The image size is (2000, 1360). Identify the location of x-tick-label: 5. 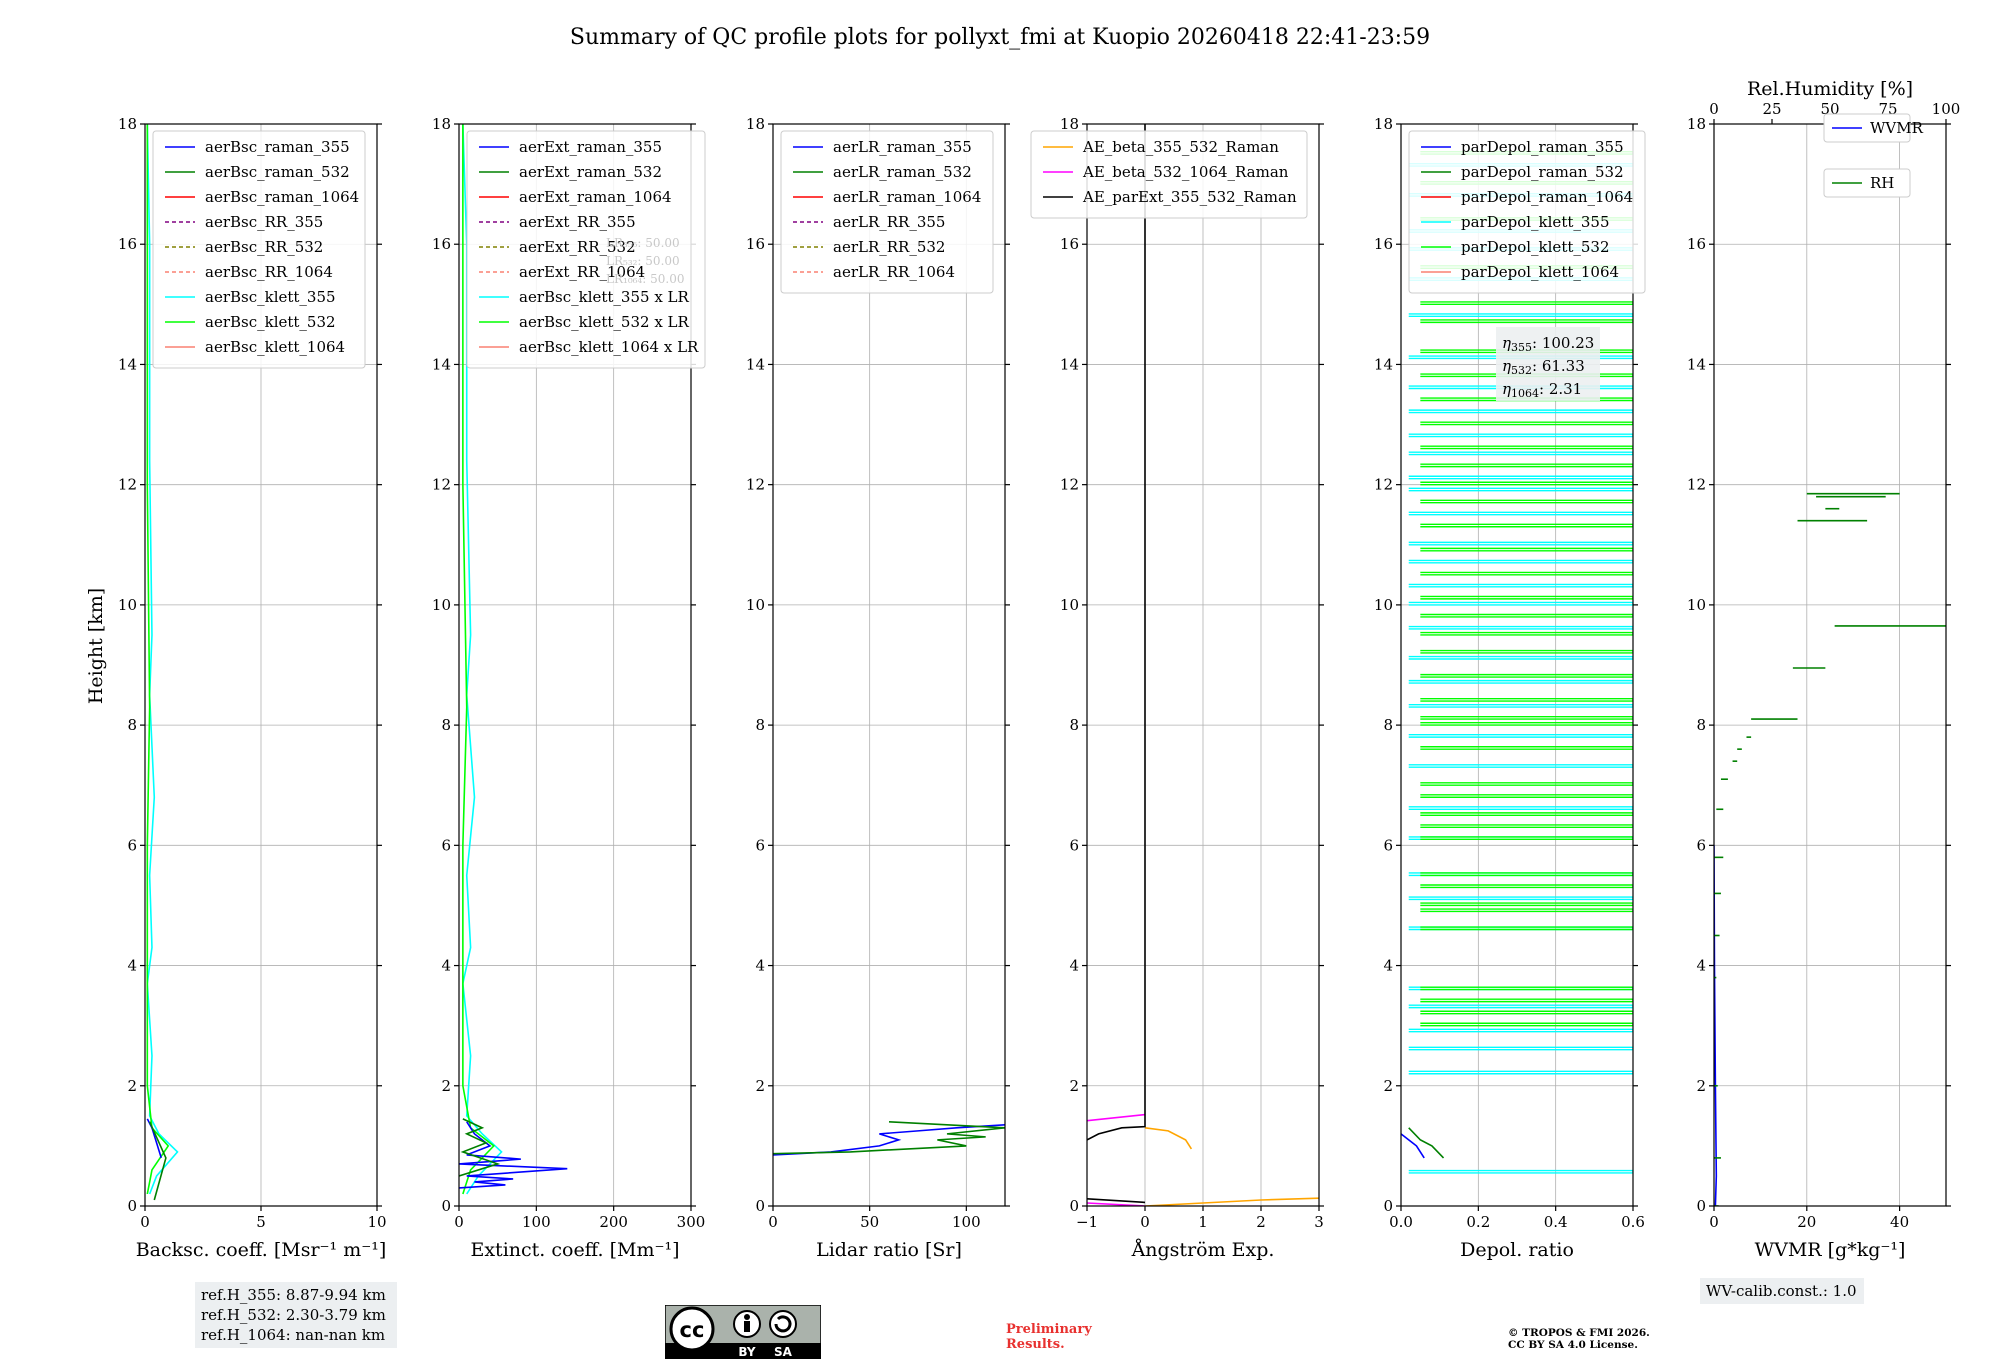
(261, 1222).